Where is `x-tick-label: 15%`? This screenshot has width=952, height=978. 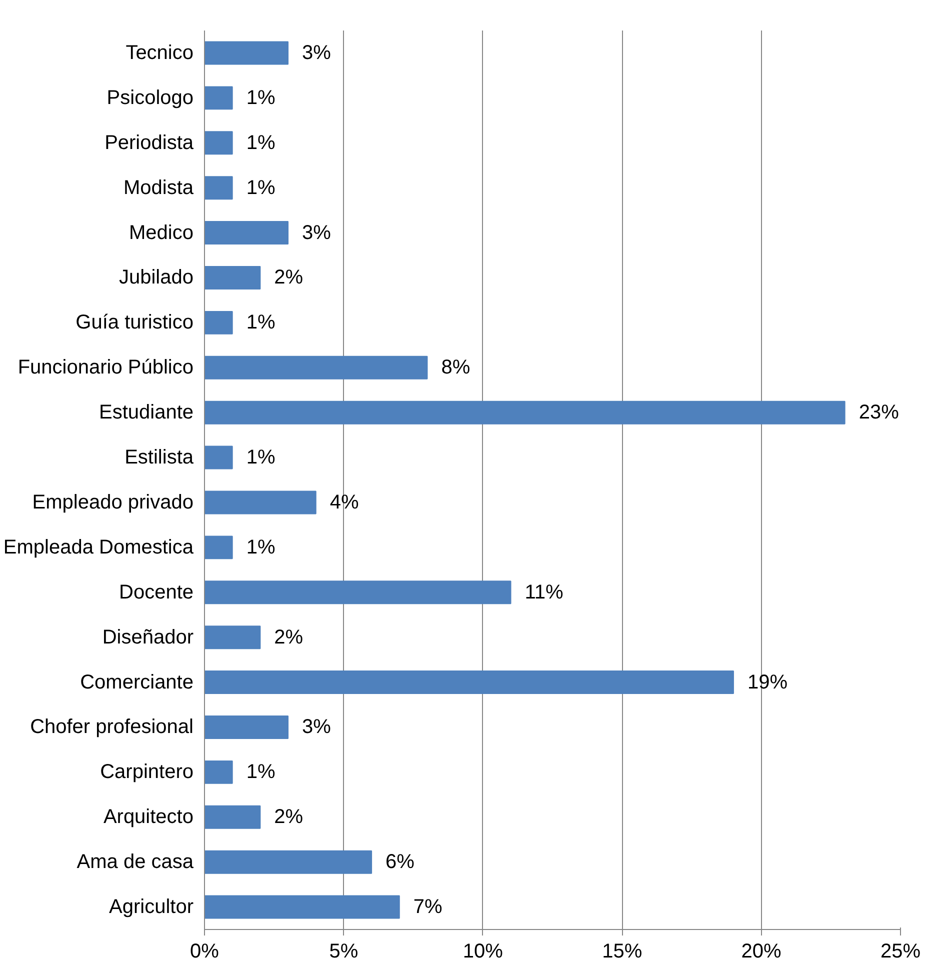 x-tick-label: 15% is located at coordinates (622, 951).